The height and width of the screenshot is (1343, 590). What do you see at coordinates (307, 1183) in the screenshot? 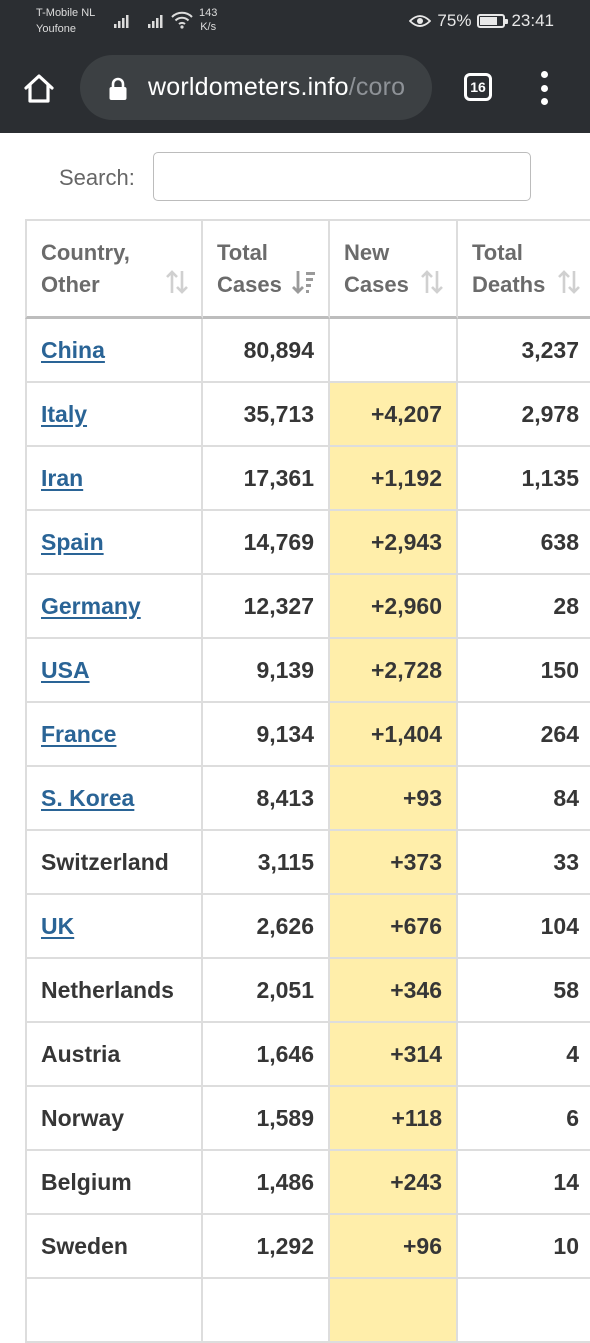
I see `table-row: Belgium 1,486 +243 14` at bounding box center [307, 1183].